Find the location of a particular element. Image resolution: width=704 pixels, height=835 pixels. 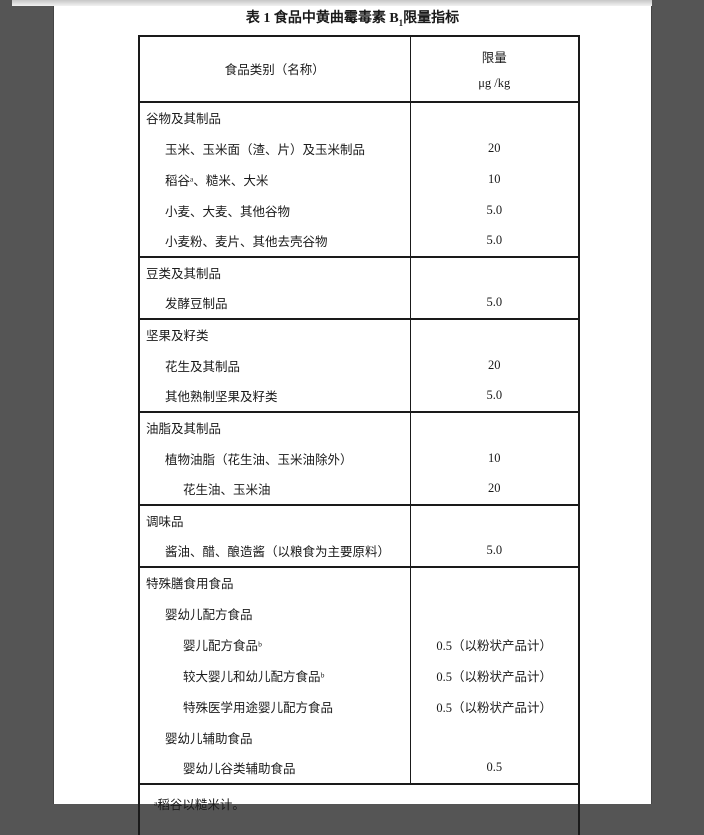

table-title-subscript: 1 is located at coordinates (401, 22).